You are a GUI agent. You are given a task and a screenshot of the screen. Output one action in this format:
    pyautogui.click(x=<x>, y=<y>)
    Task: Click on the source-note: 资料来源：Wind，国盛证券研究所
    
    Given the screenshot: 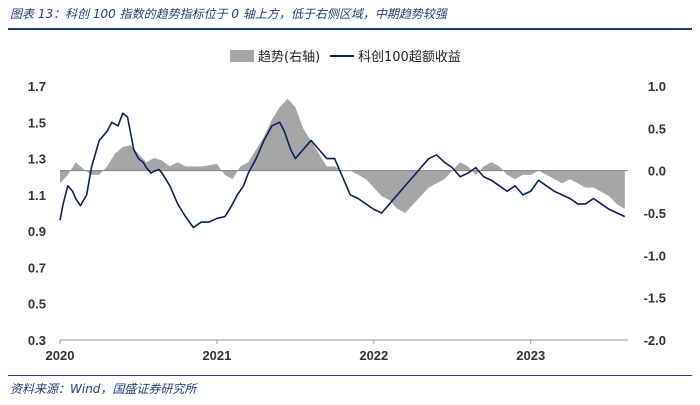 What is the action you would take?
    pyautogui.click(x=103, y=389)
    